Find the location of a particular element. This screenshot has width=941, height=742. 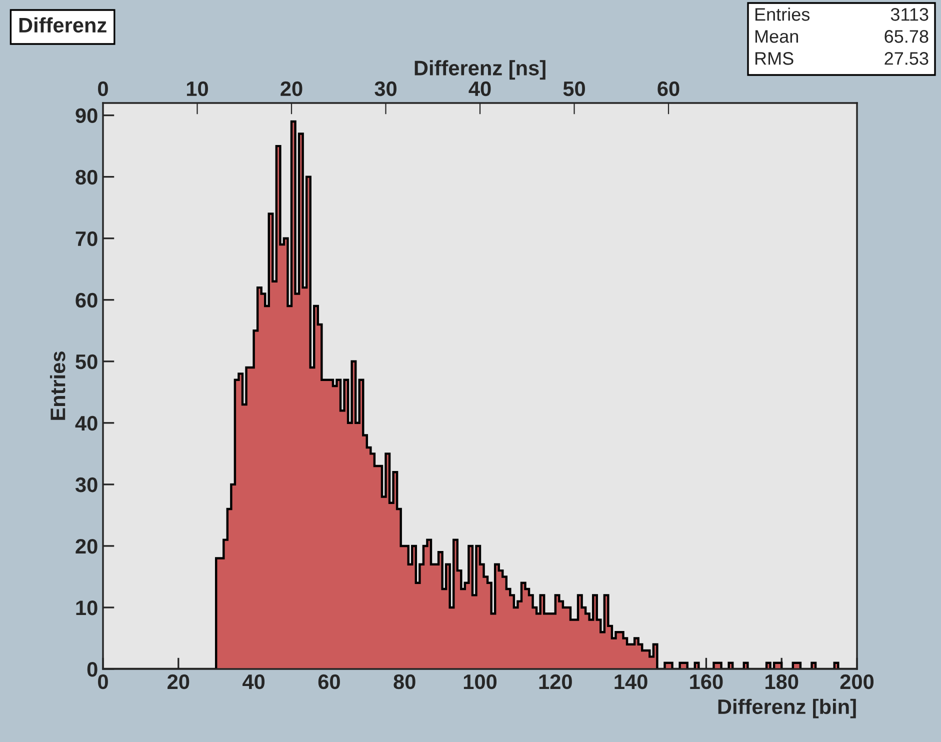

x-tick-label: 0 is located at coordinates (103, 682).